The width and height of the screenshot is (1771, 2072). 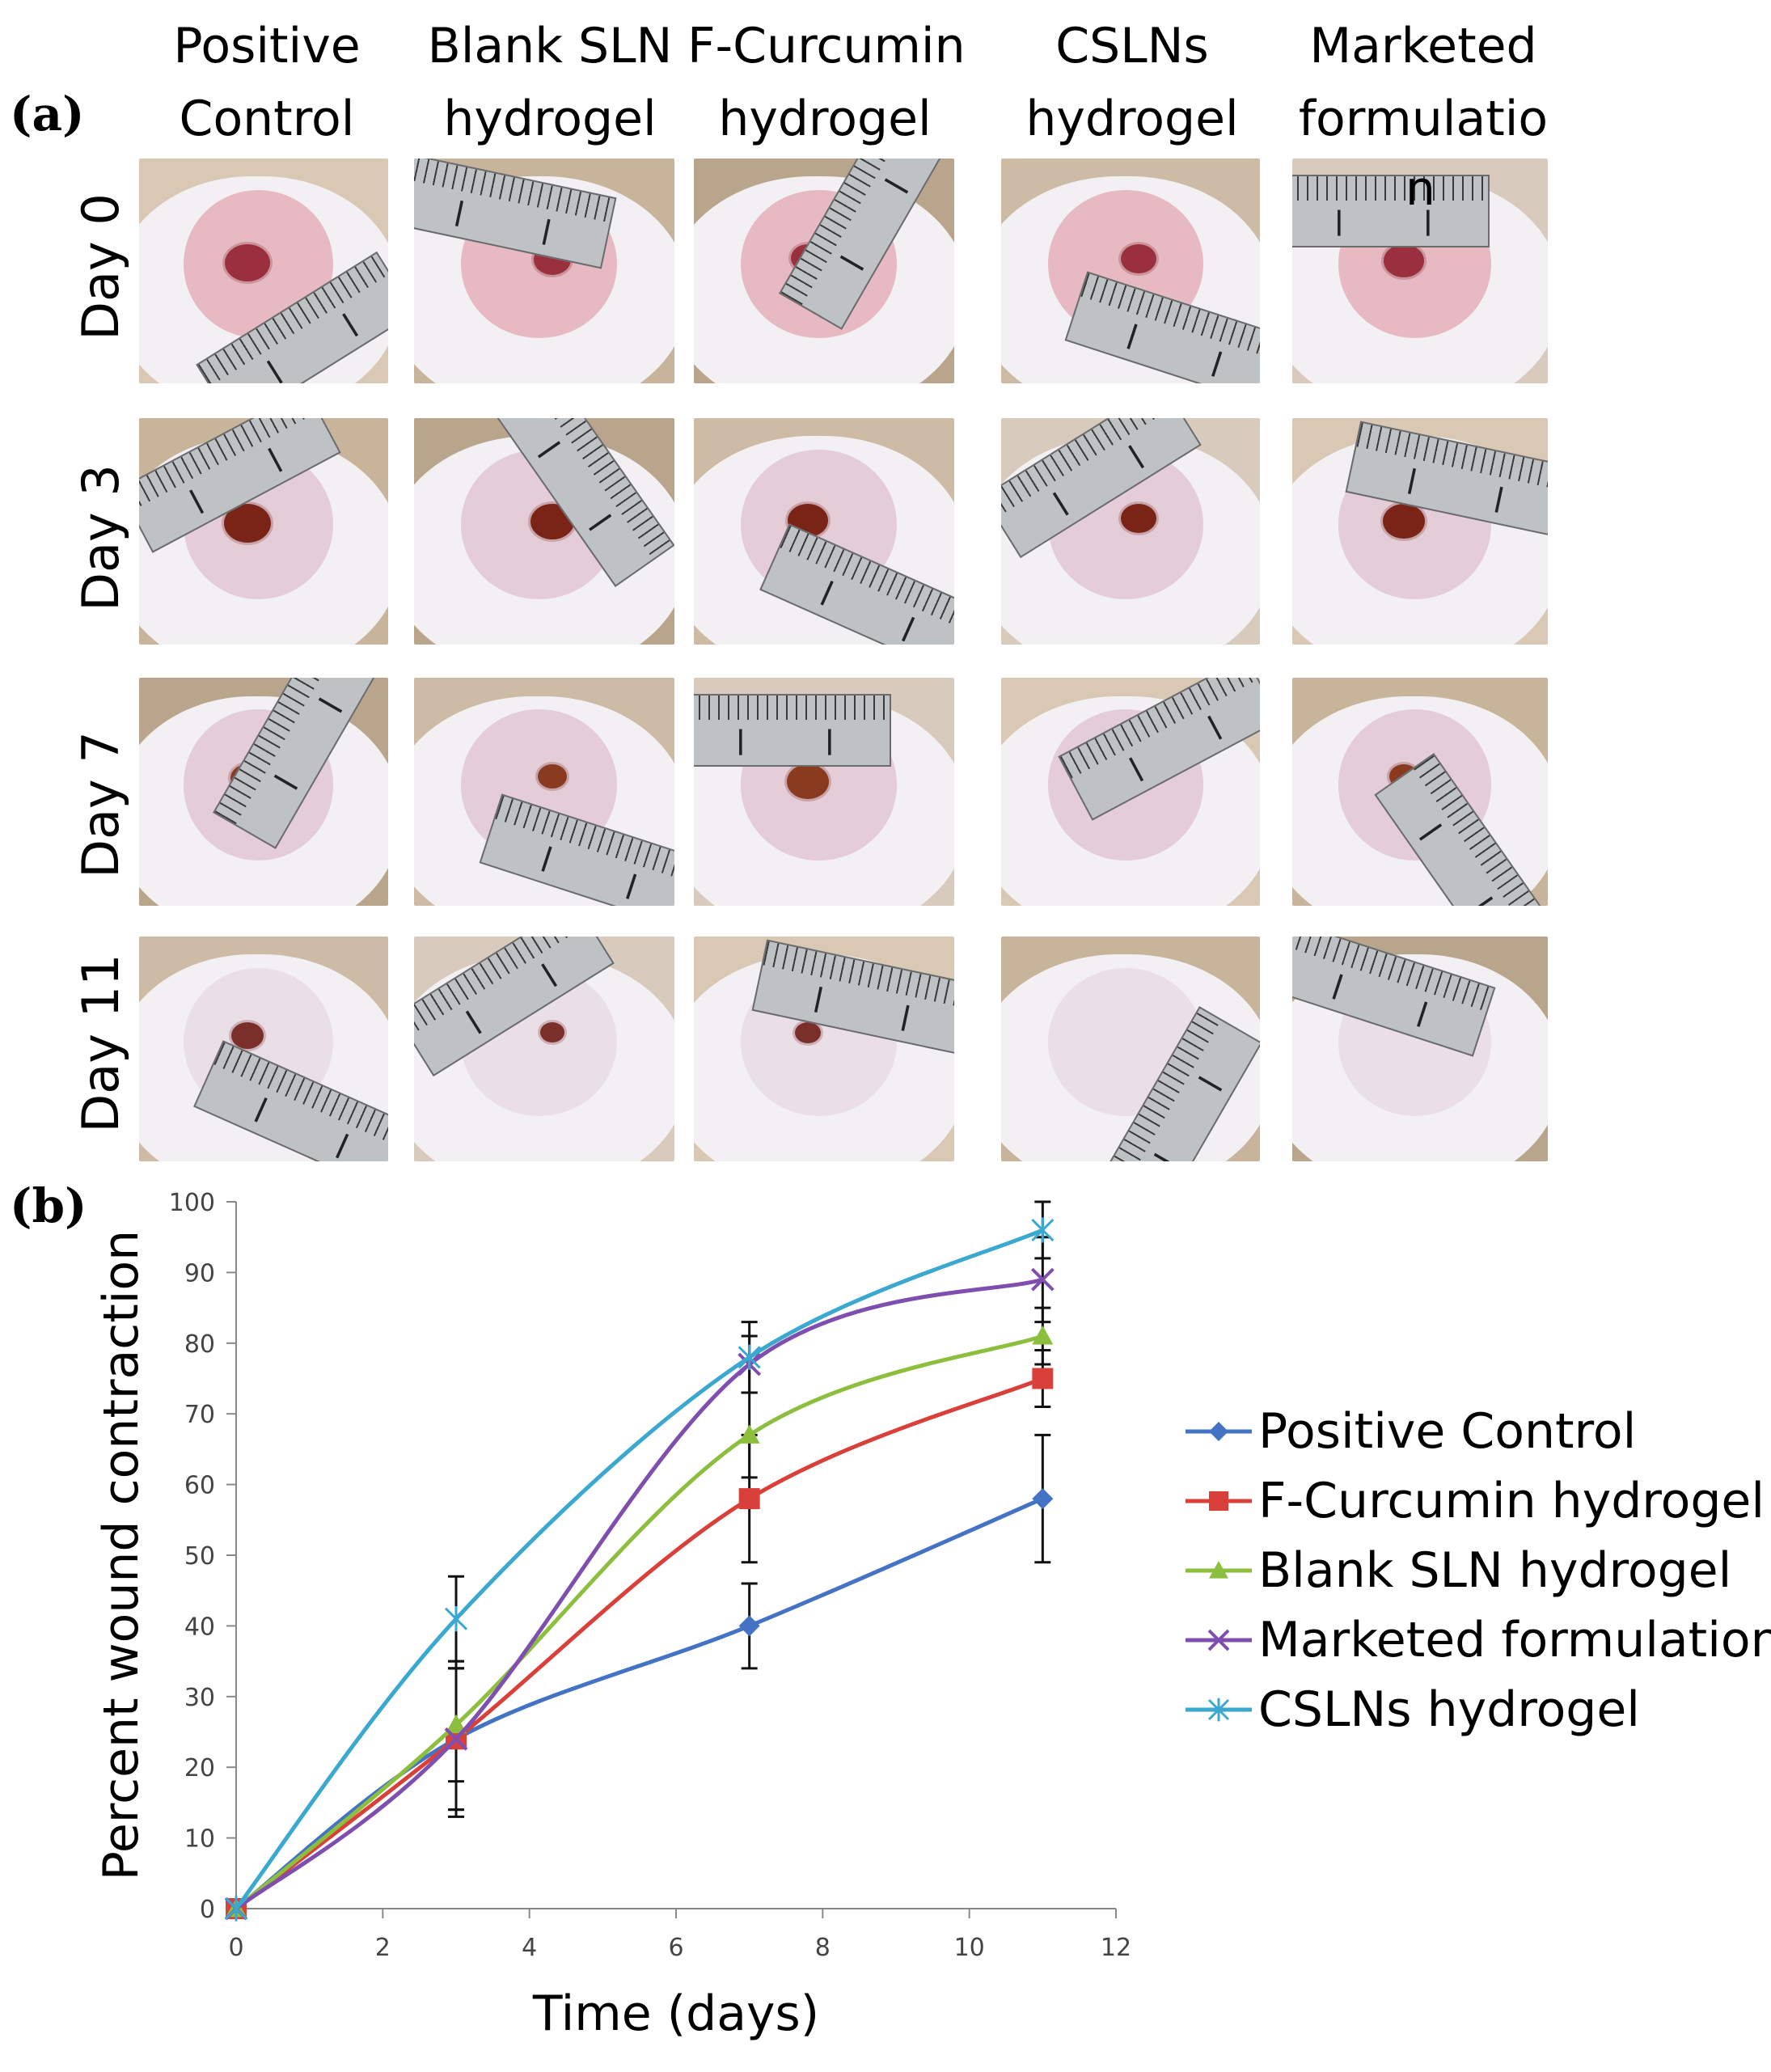 I want to click on panel-a-label: (a), so click(x=48, y=114).